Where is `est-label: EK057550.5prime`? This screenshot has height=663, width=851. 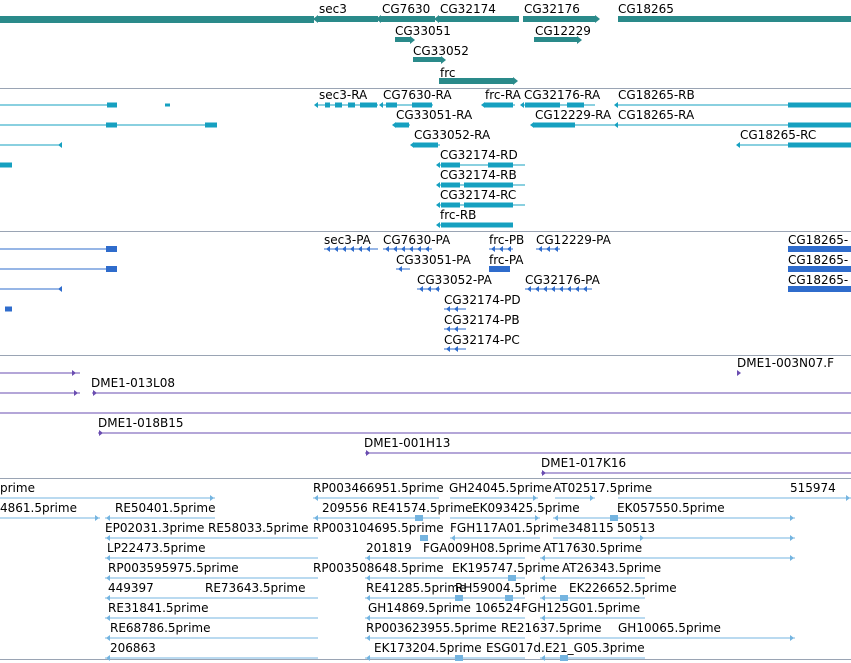
est-label: EK057550.5prime is located at coordinates (671, 508).